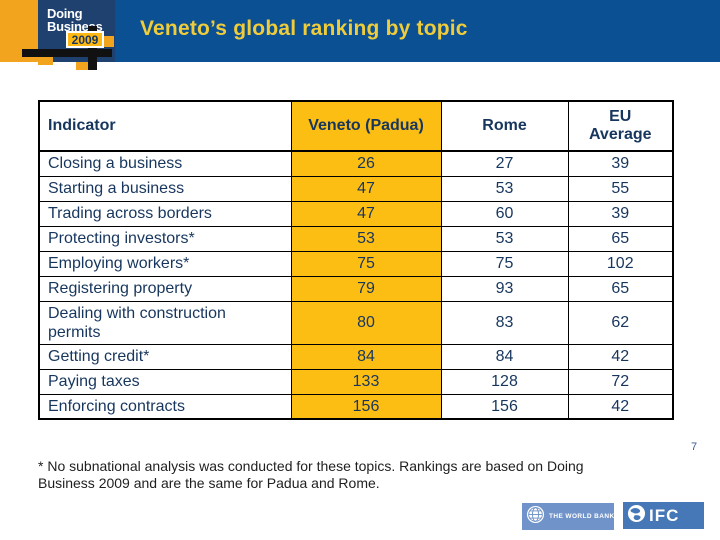 This screenshot has height=540, width=720. Describe the element at coordinates (165, 356) in the screenshot. I see `indicator-cell: Getting credit*` at that location.